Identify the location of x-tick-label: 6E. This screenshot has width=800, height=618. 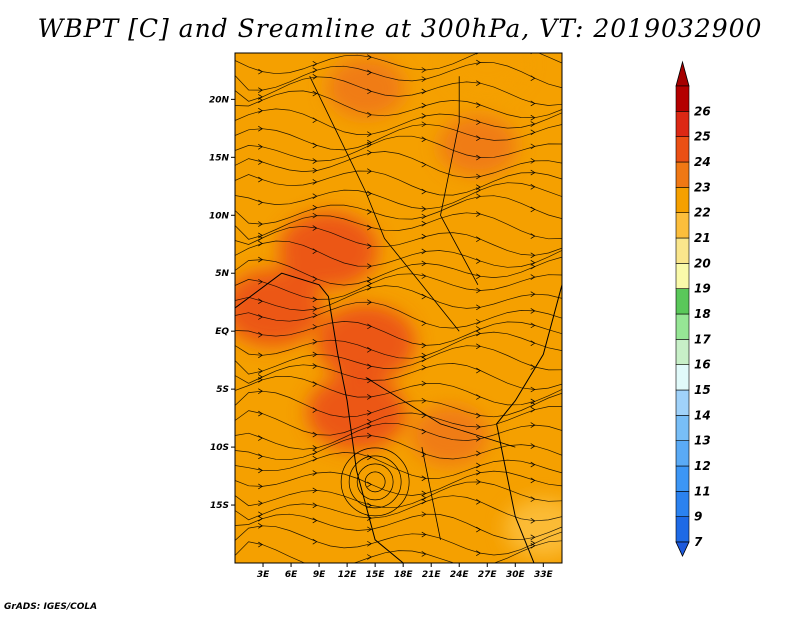
(291, 575).